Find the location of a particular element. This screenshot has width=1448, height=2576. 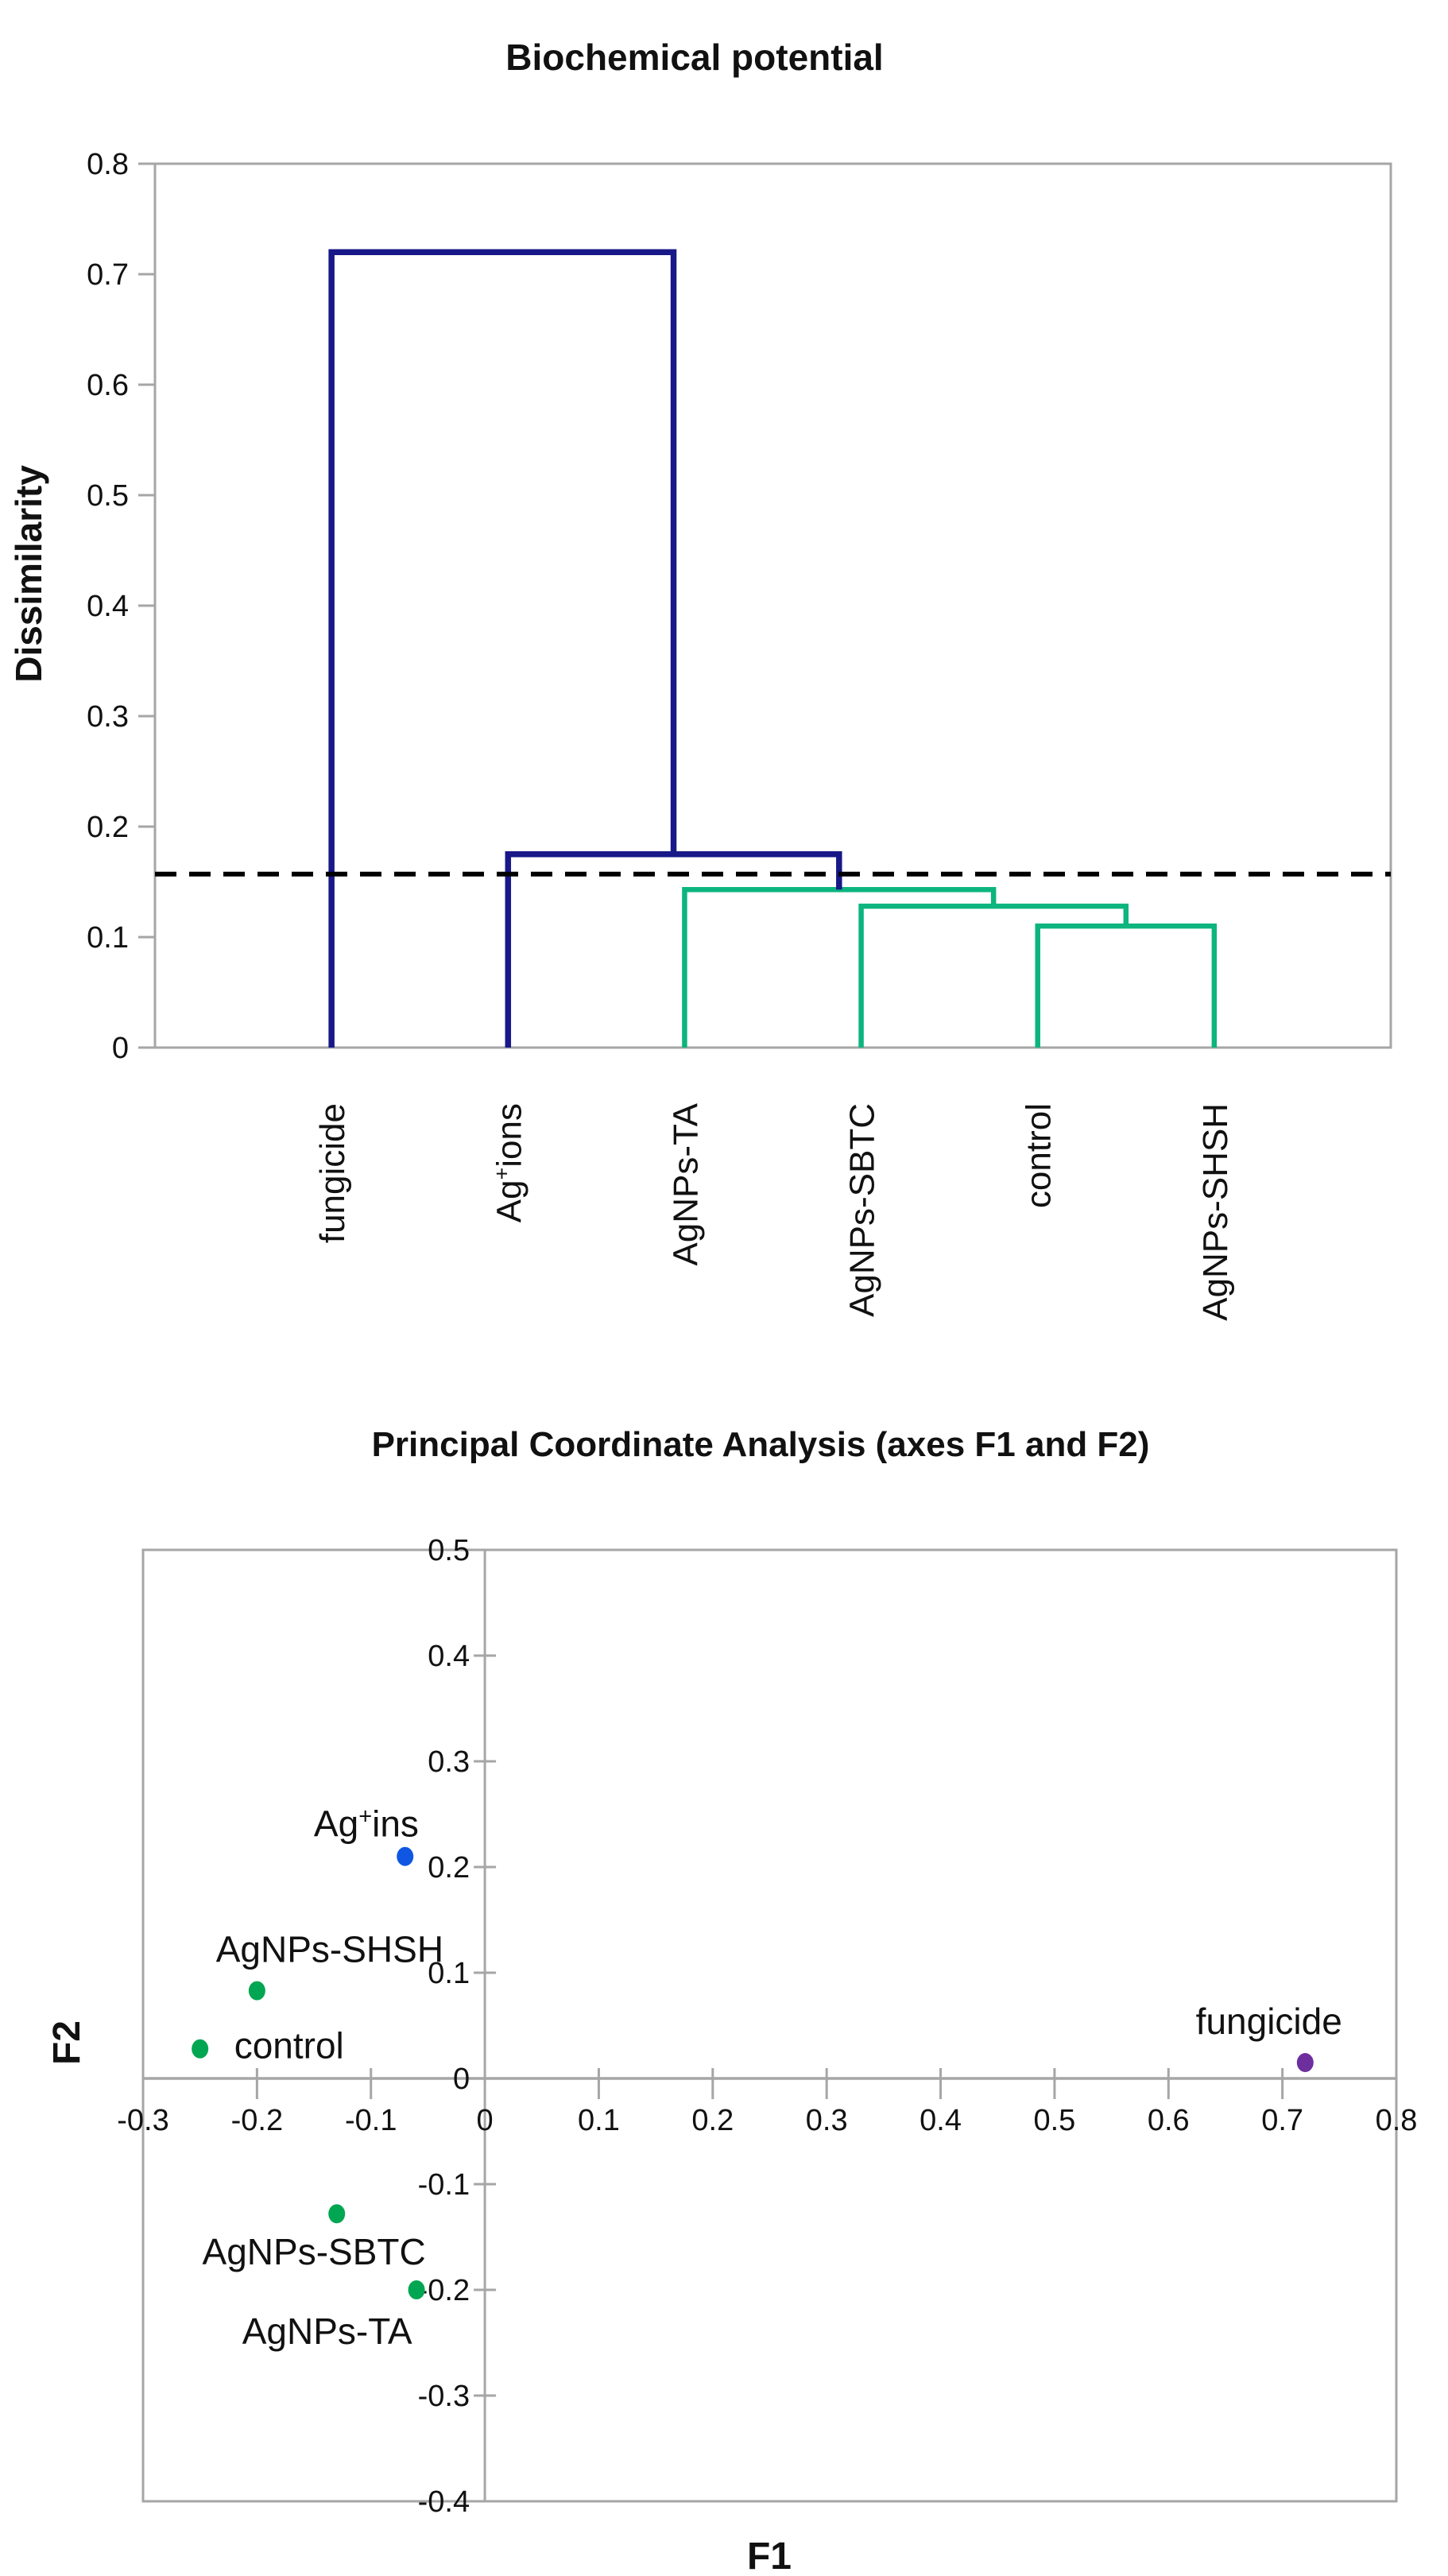

x-tick-label: 0 is located at coordinates (485, 2120).